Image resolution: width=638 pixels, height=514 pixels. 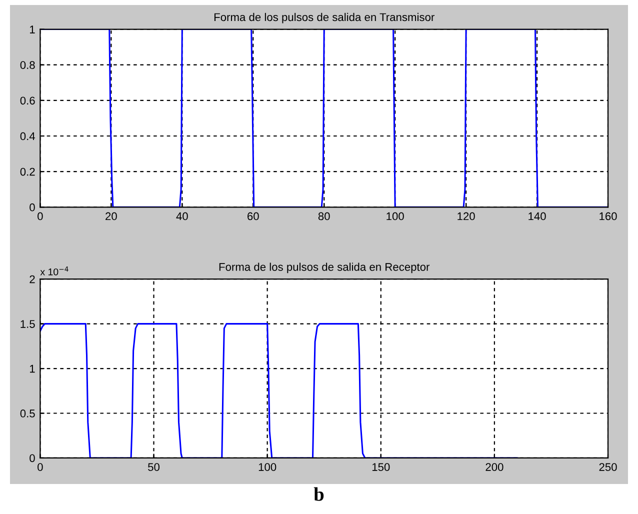 What do you see at coordinates (324, 216) in the screenshot?
I see `x-tick-label: 80` at bounding box center [324, 216].